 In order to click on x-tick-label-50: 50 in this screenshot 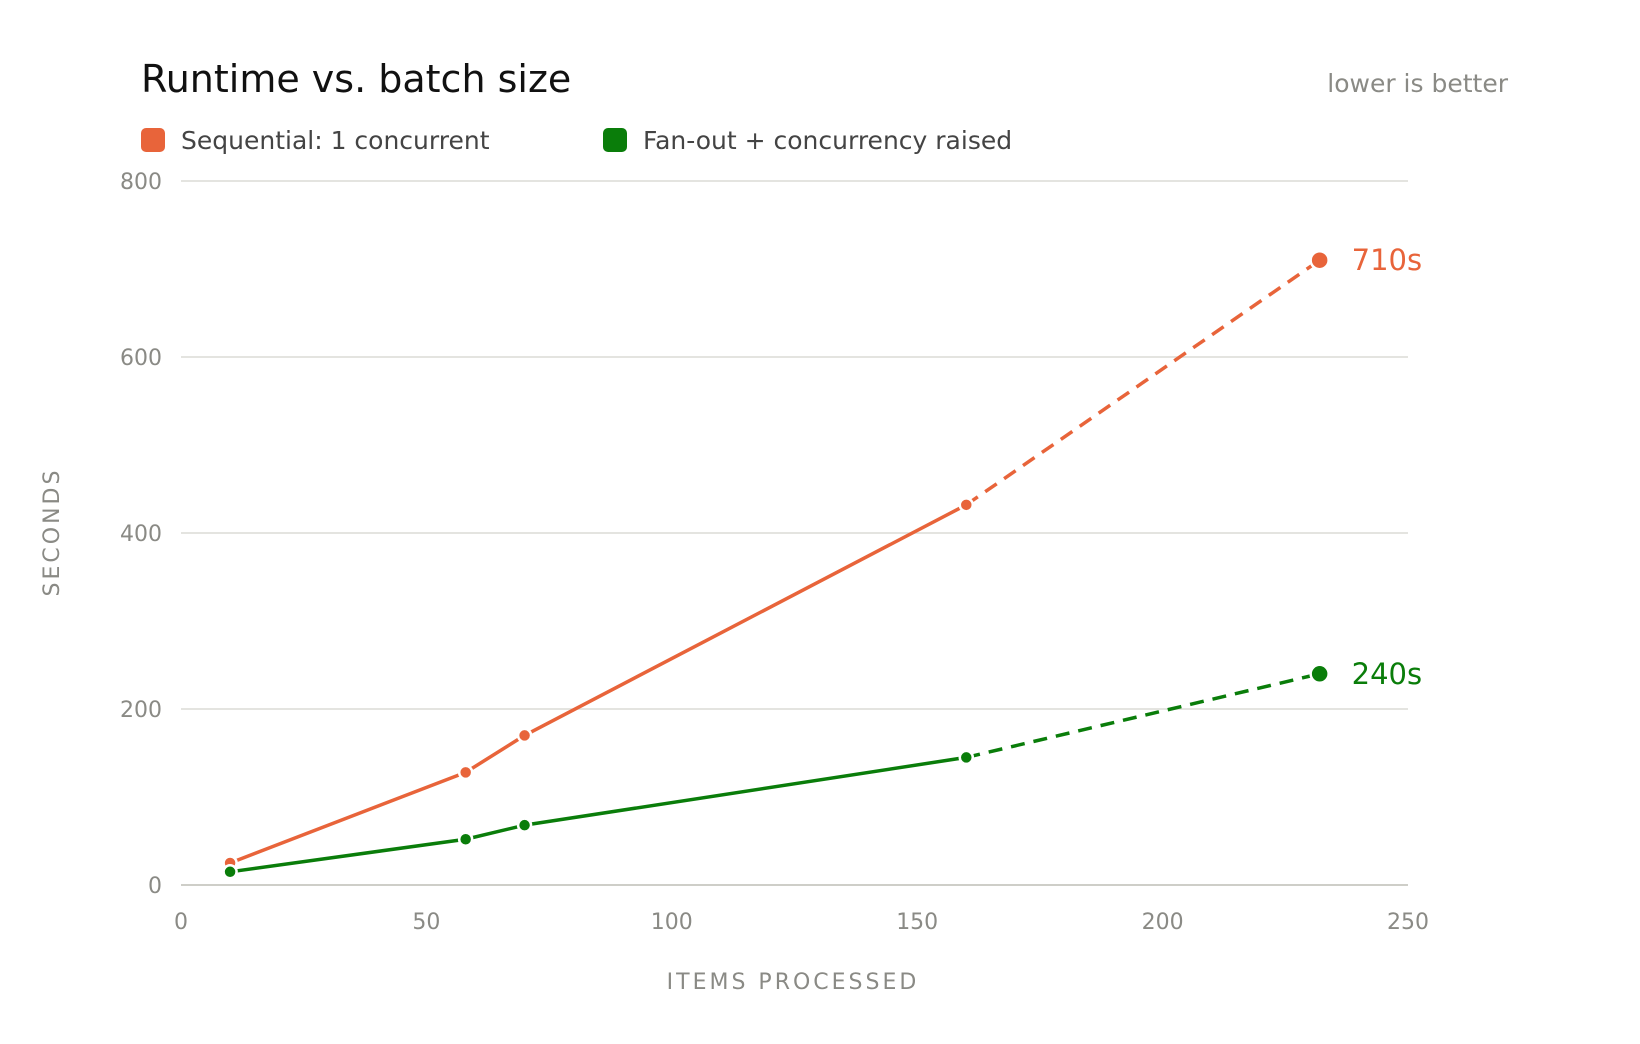, I will do `click(426, 922)`.